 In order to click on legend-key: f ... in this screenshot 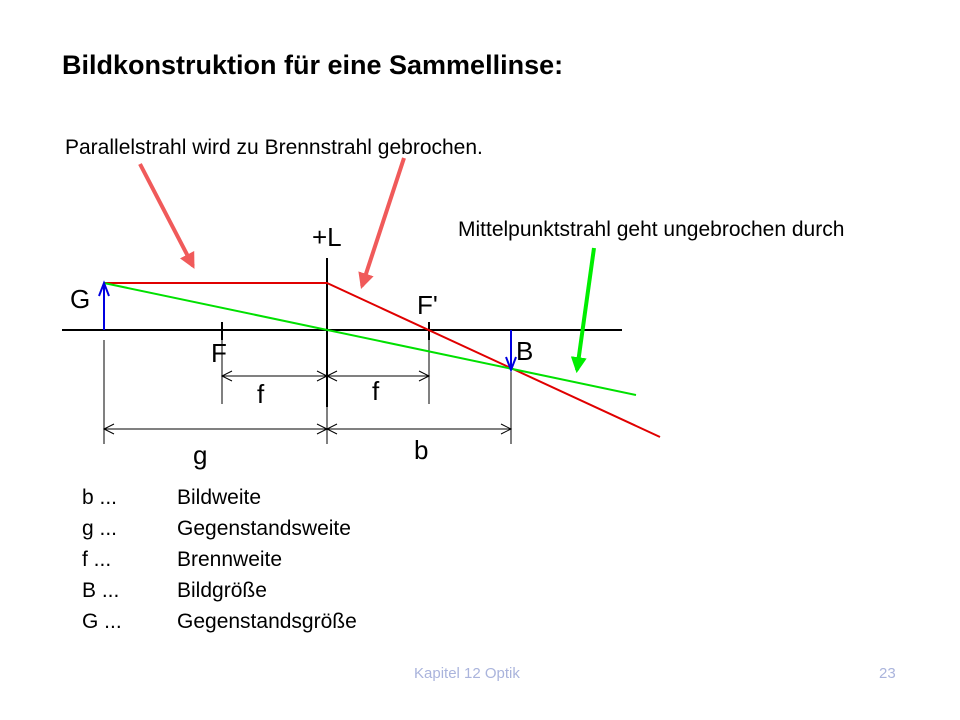, I will do `click(97, 559)`.